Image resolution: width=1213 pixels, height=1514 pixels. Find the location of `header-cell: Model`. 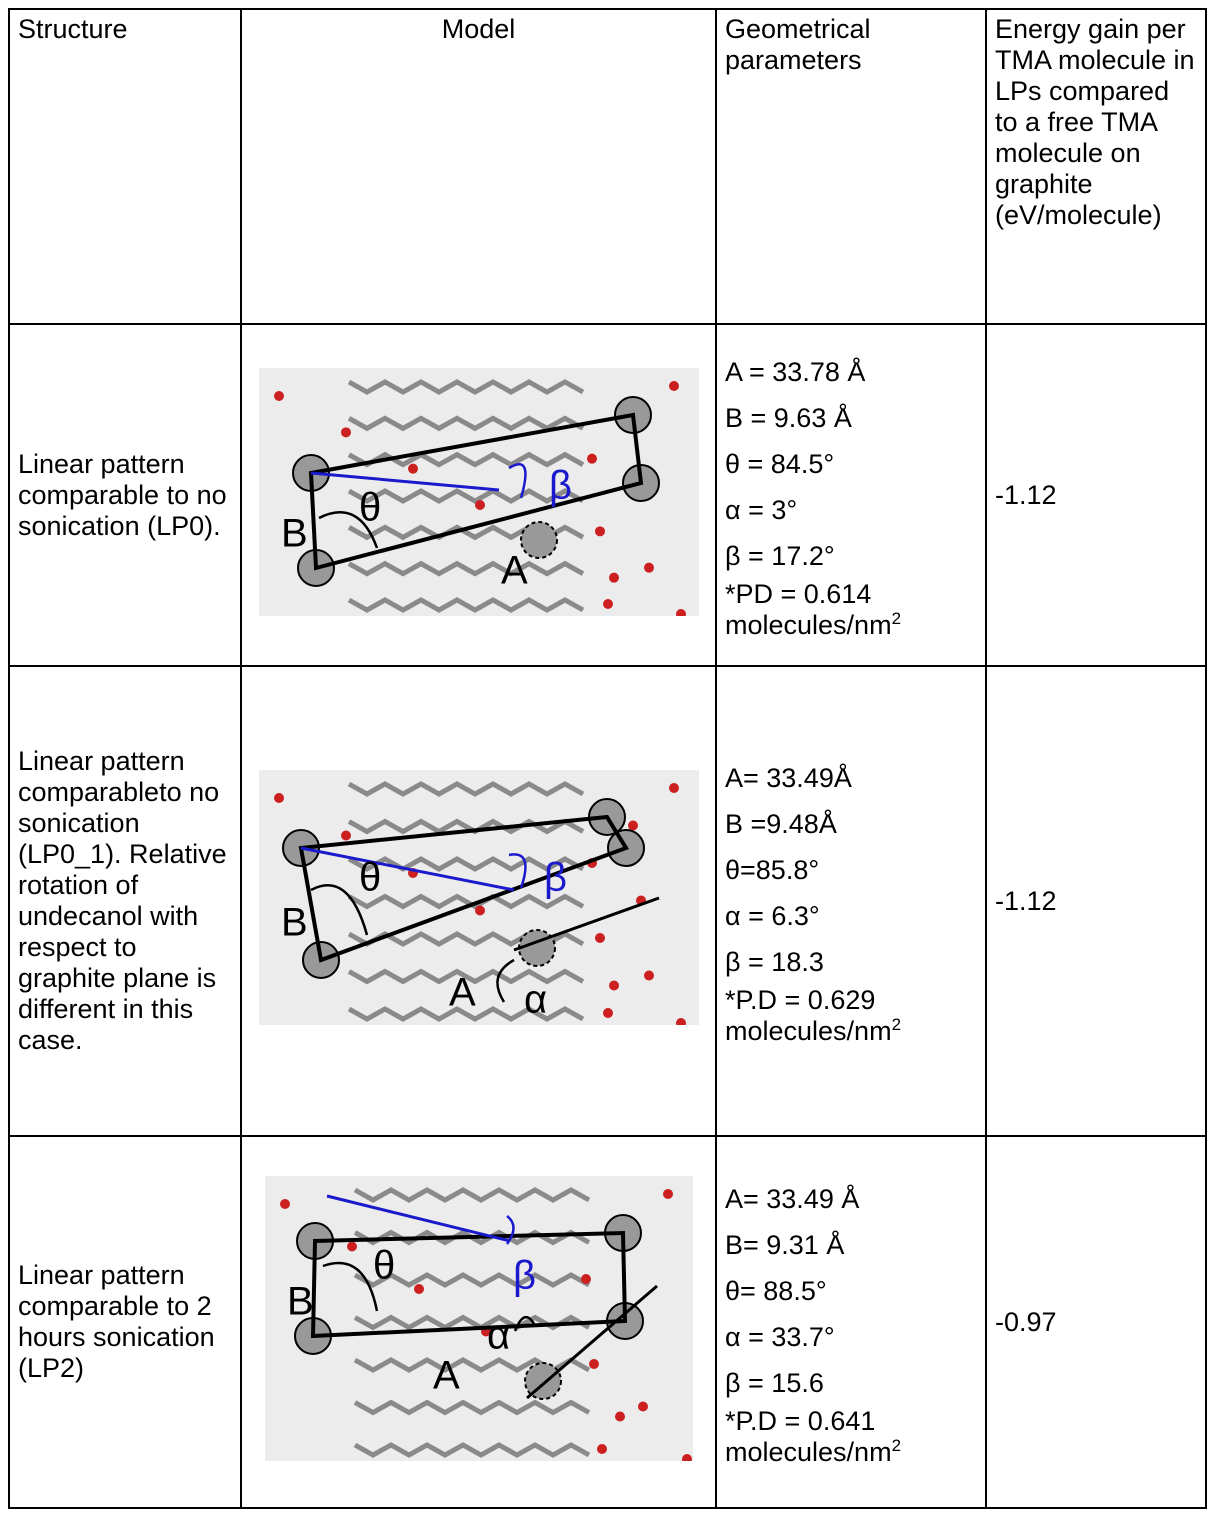

header-cell: Model is located at coordinates (478, 166).